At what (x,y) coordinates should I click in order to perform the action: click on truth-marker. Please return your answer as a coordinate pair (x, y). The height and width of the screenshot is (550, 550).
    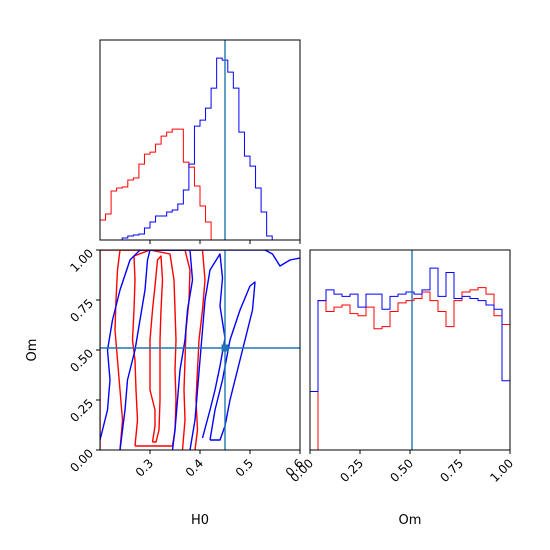
    Looking at the image, I should click on (225, 348).